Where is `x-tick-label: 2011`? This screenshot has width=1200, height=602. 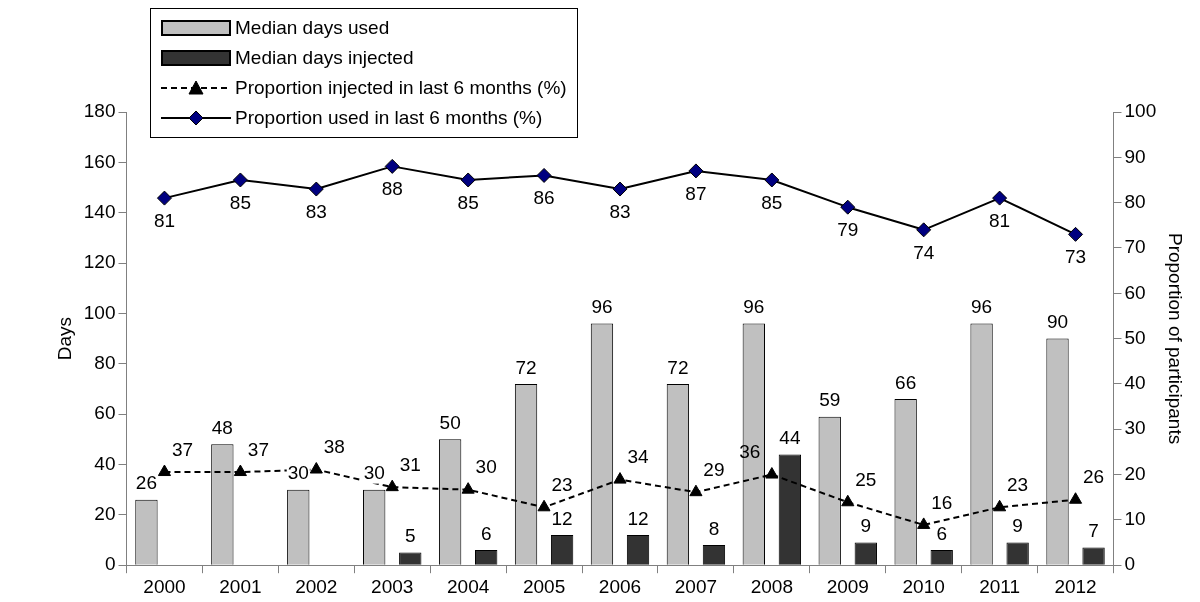
x-tick-label: 2011 is located at coordinates (1000, 586).